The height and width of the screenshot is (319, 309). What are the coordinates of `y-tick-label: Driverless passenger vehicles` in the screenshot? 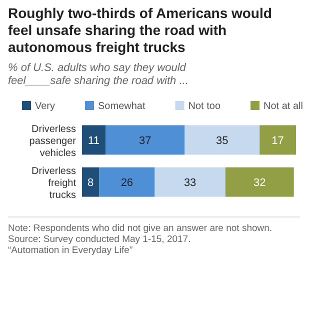 It's located at (53, 141).